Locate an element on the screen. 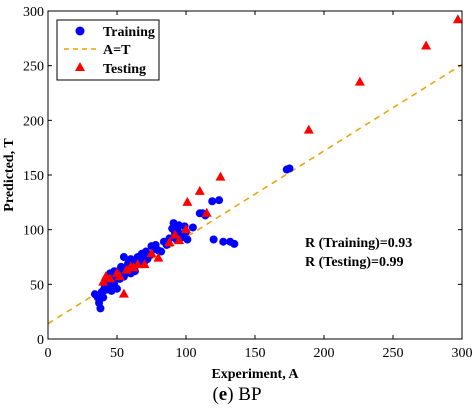 This screenshot has height=418, width=474. x-tick-label: 200 is located at coordinates (324, 353).